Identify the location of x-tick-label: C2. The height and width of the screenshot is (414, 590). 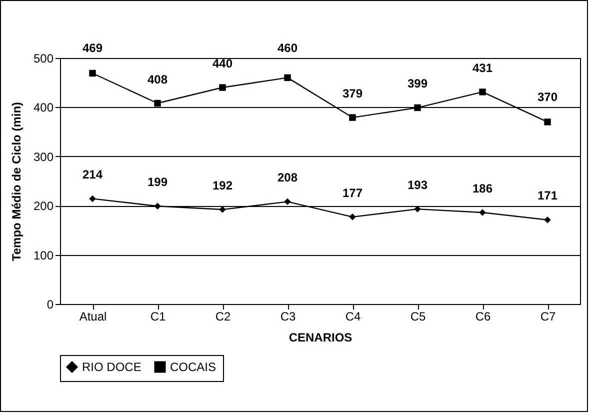
(223, 317).